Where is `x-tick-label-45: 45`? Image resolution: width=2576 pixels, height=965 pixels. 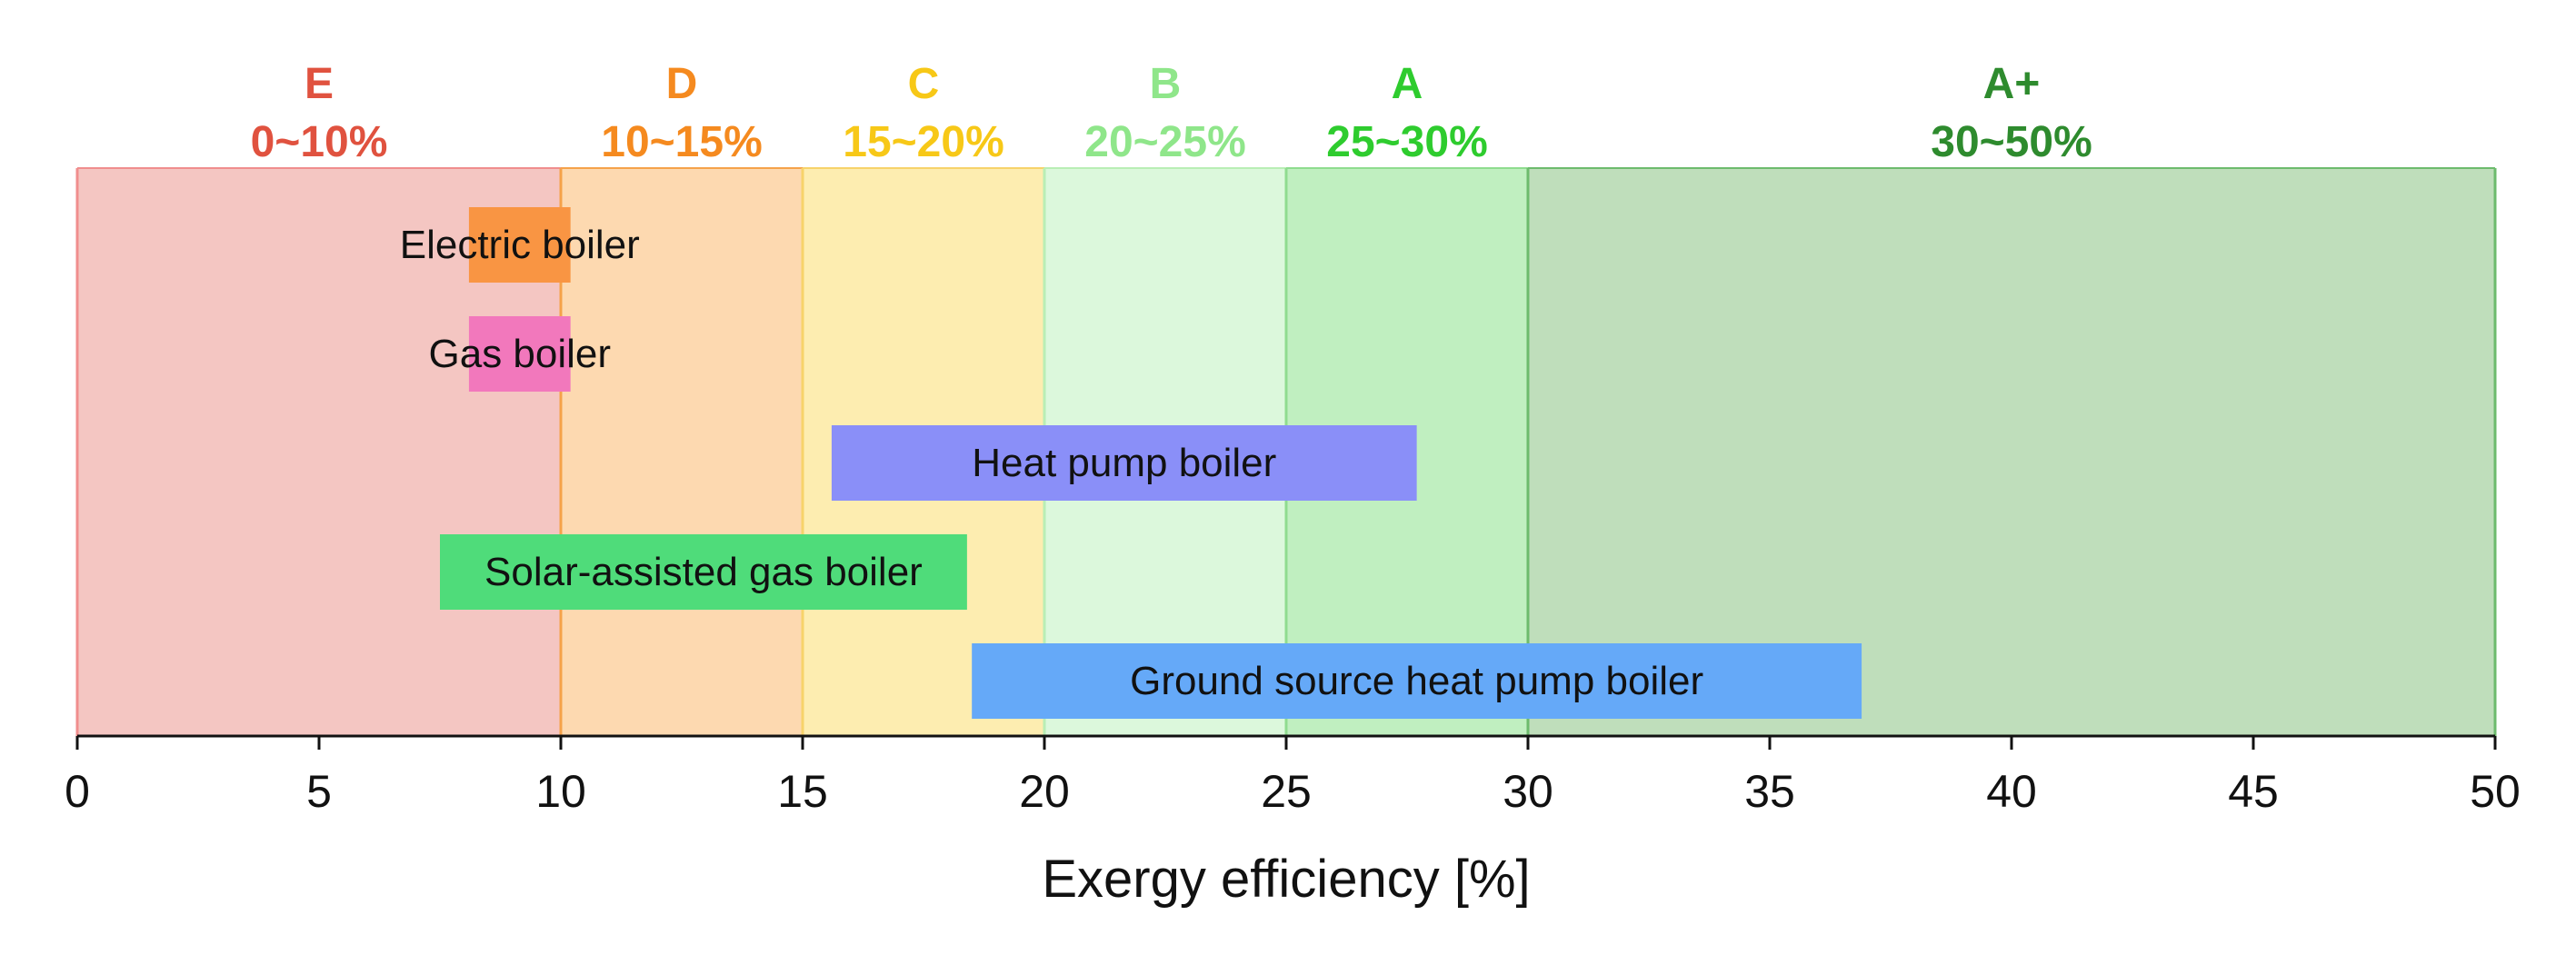 x-tick-label-45: 45 is located at coordinates (2253, 792).